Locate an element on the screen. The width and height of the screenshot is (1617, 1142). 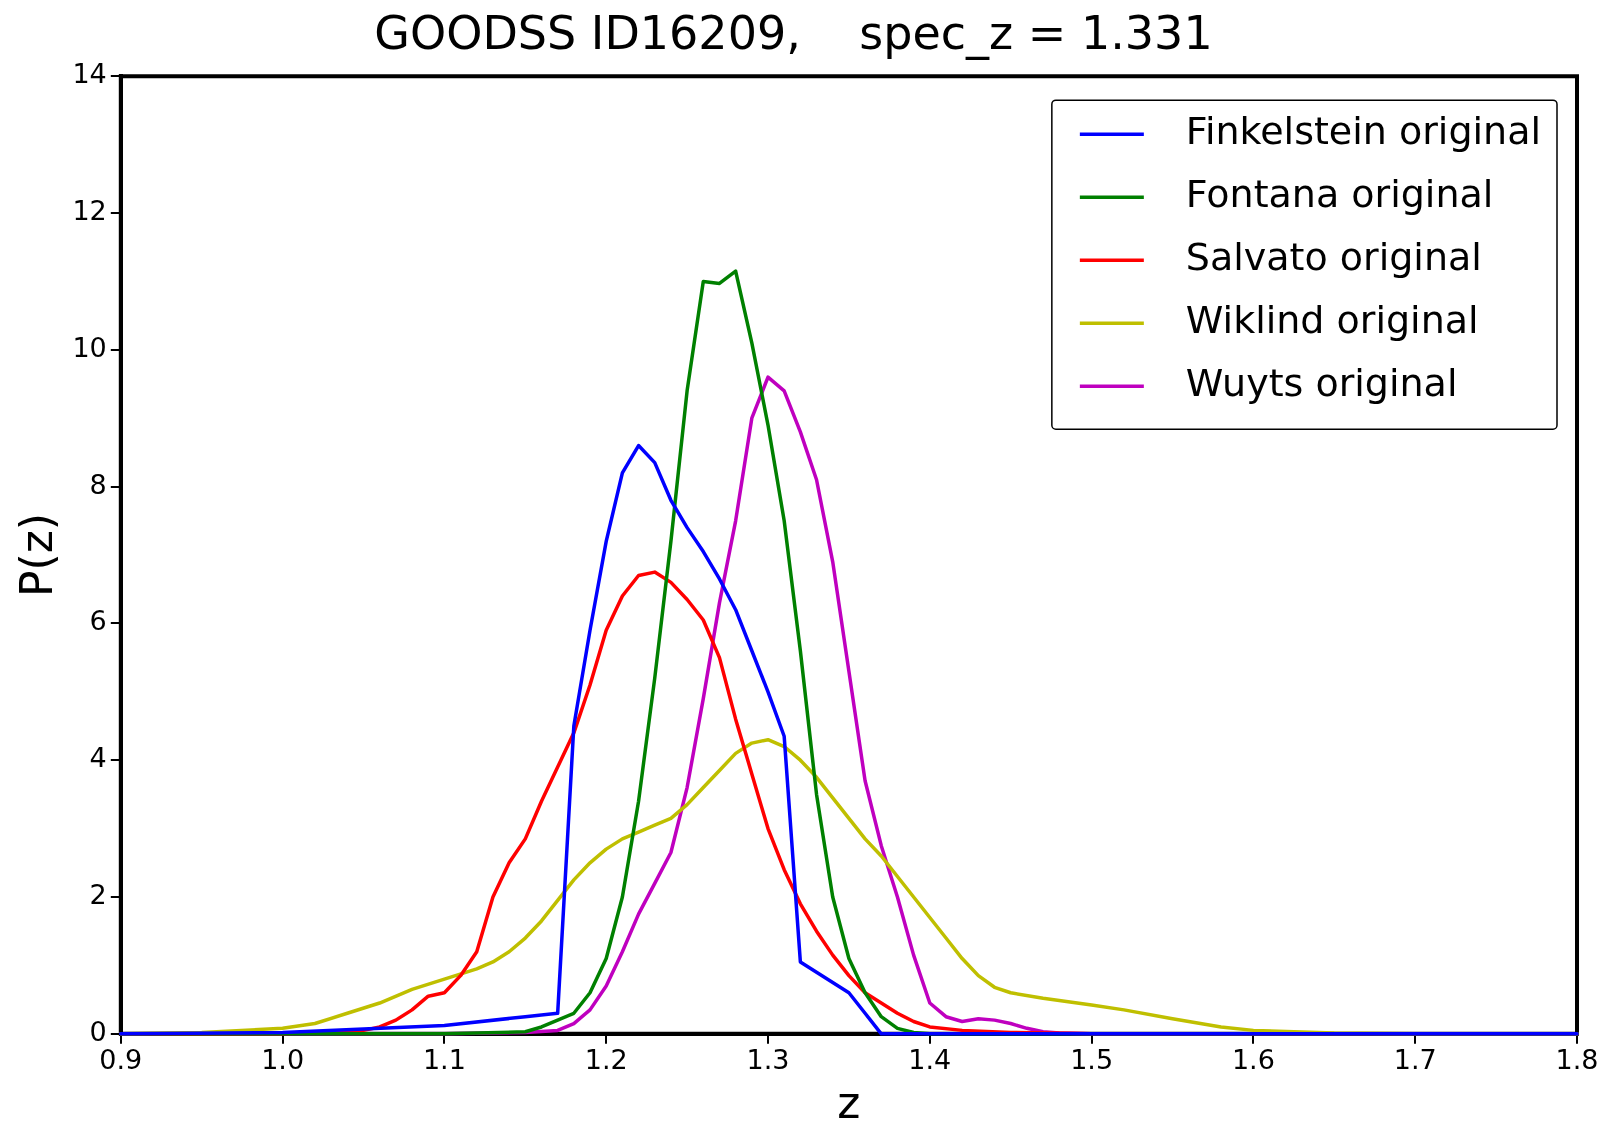
y-tick-label: 6 is located at coordinates (98, 621).